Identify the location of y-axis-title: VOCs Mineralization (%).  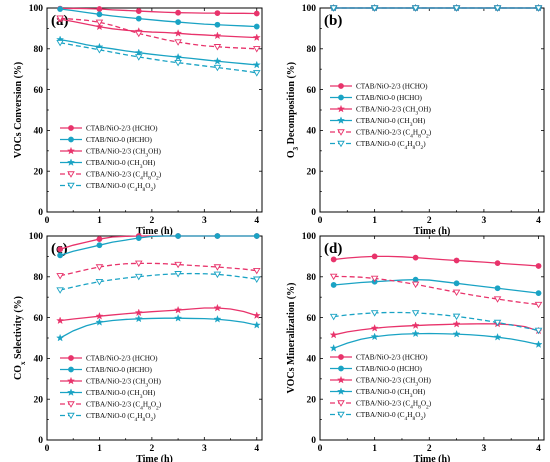
(291, 338).